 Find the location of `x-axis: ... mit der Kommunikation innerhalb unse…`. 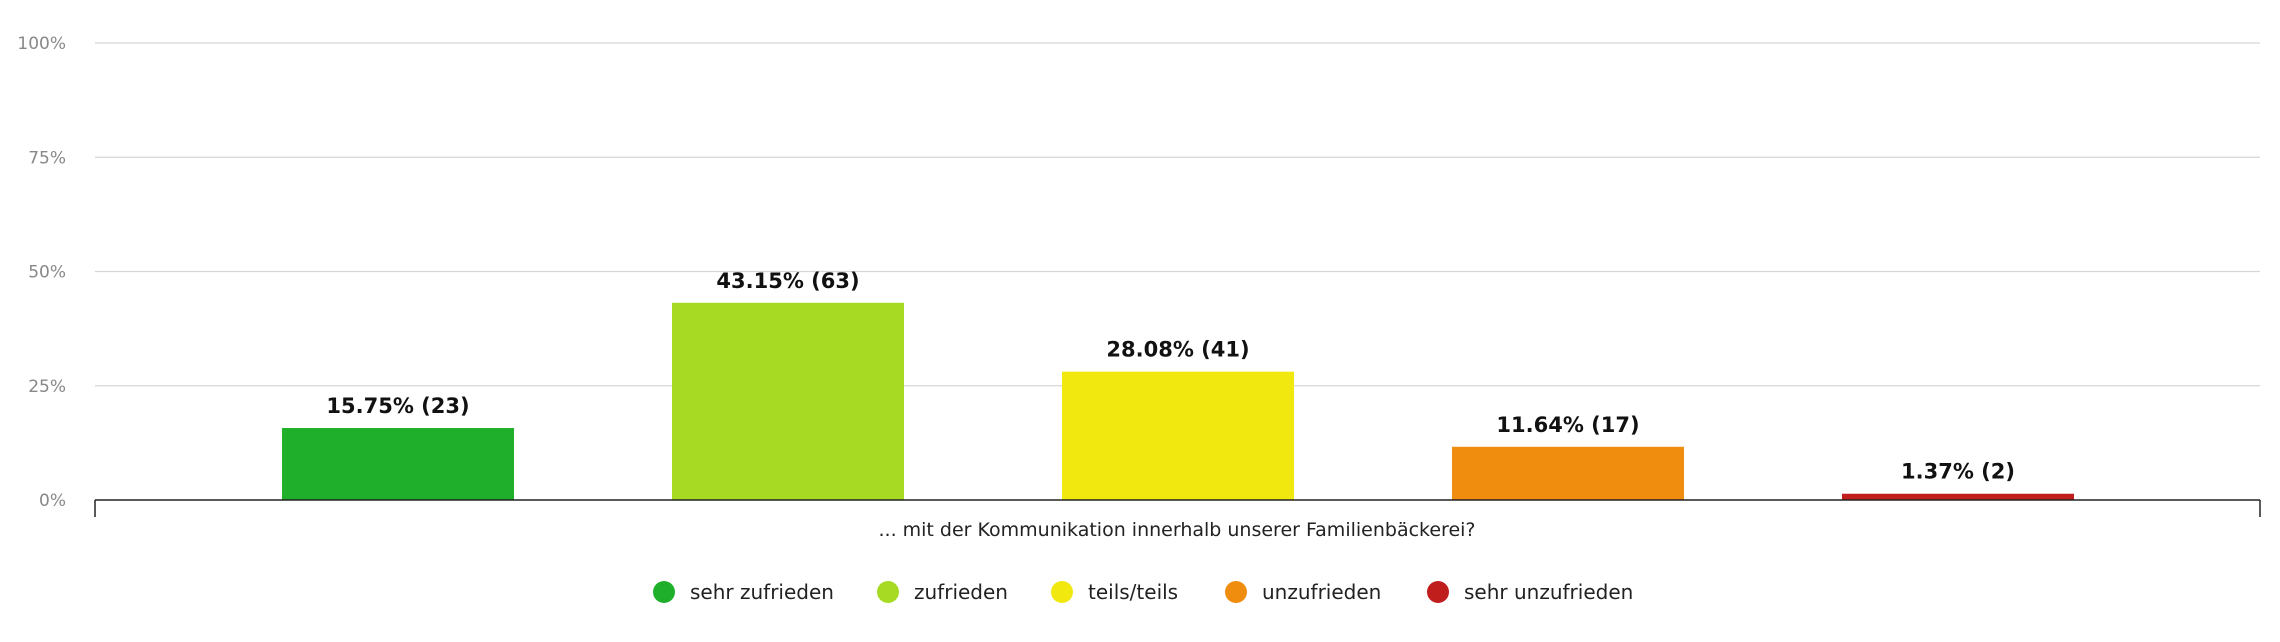

x-axis: ... mit der Kommunikation innerhalb unse… is located at coordinates (1177, 520).